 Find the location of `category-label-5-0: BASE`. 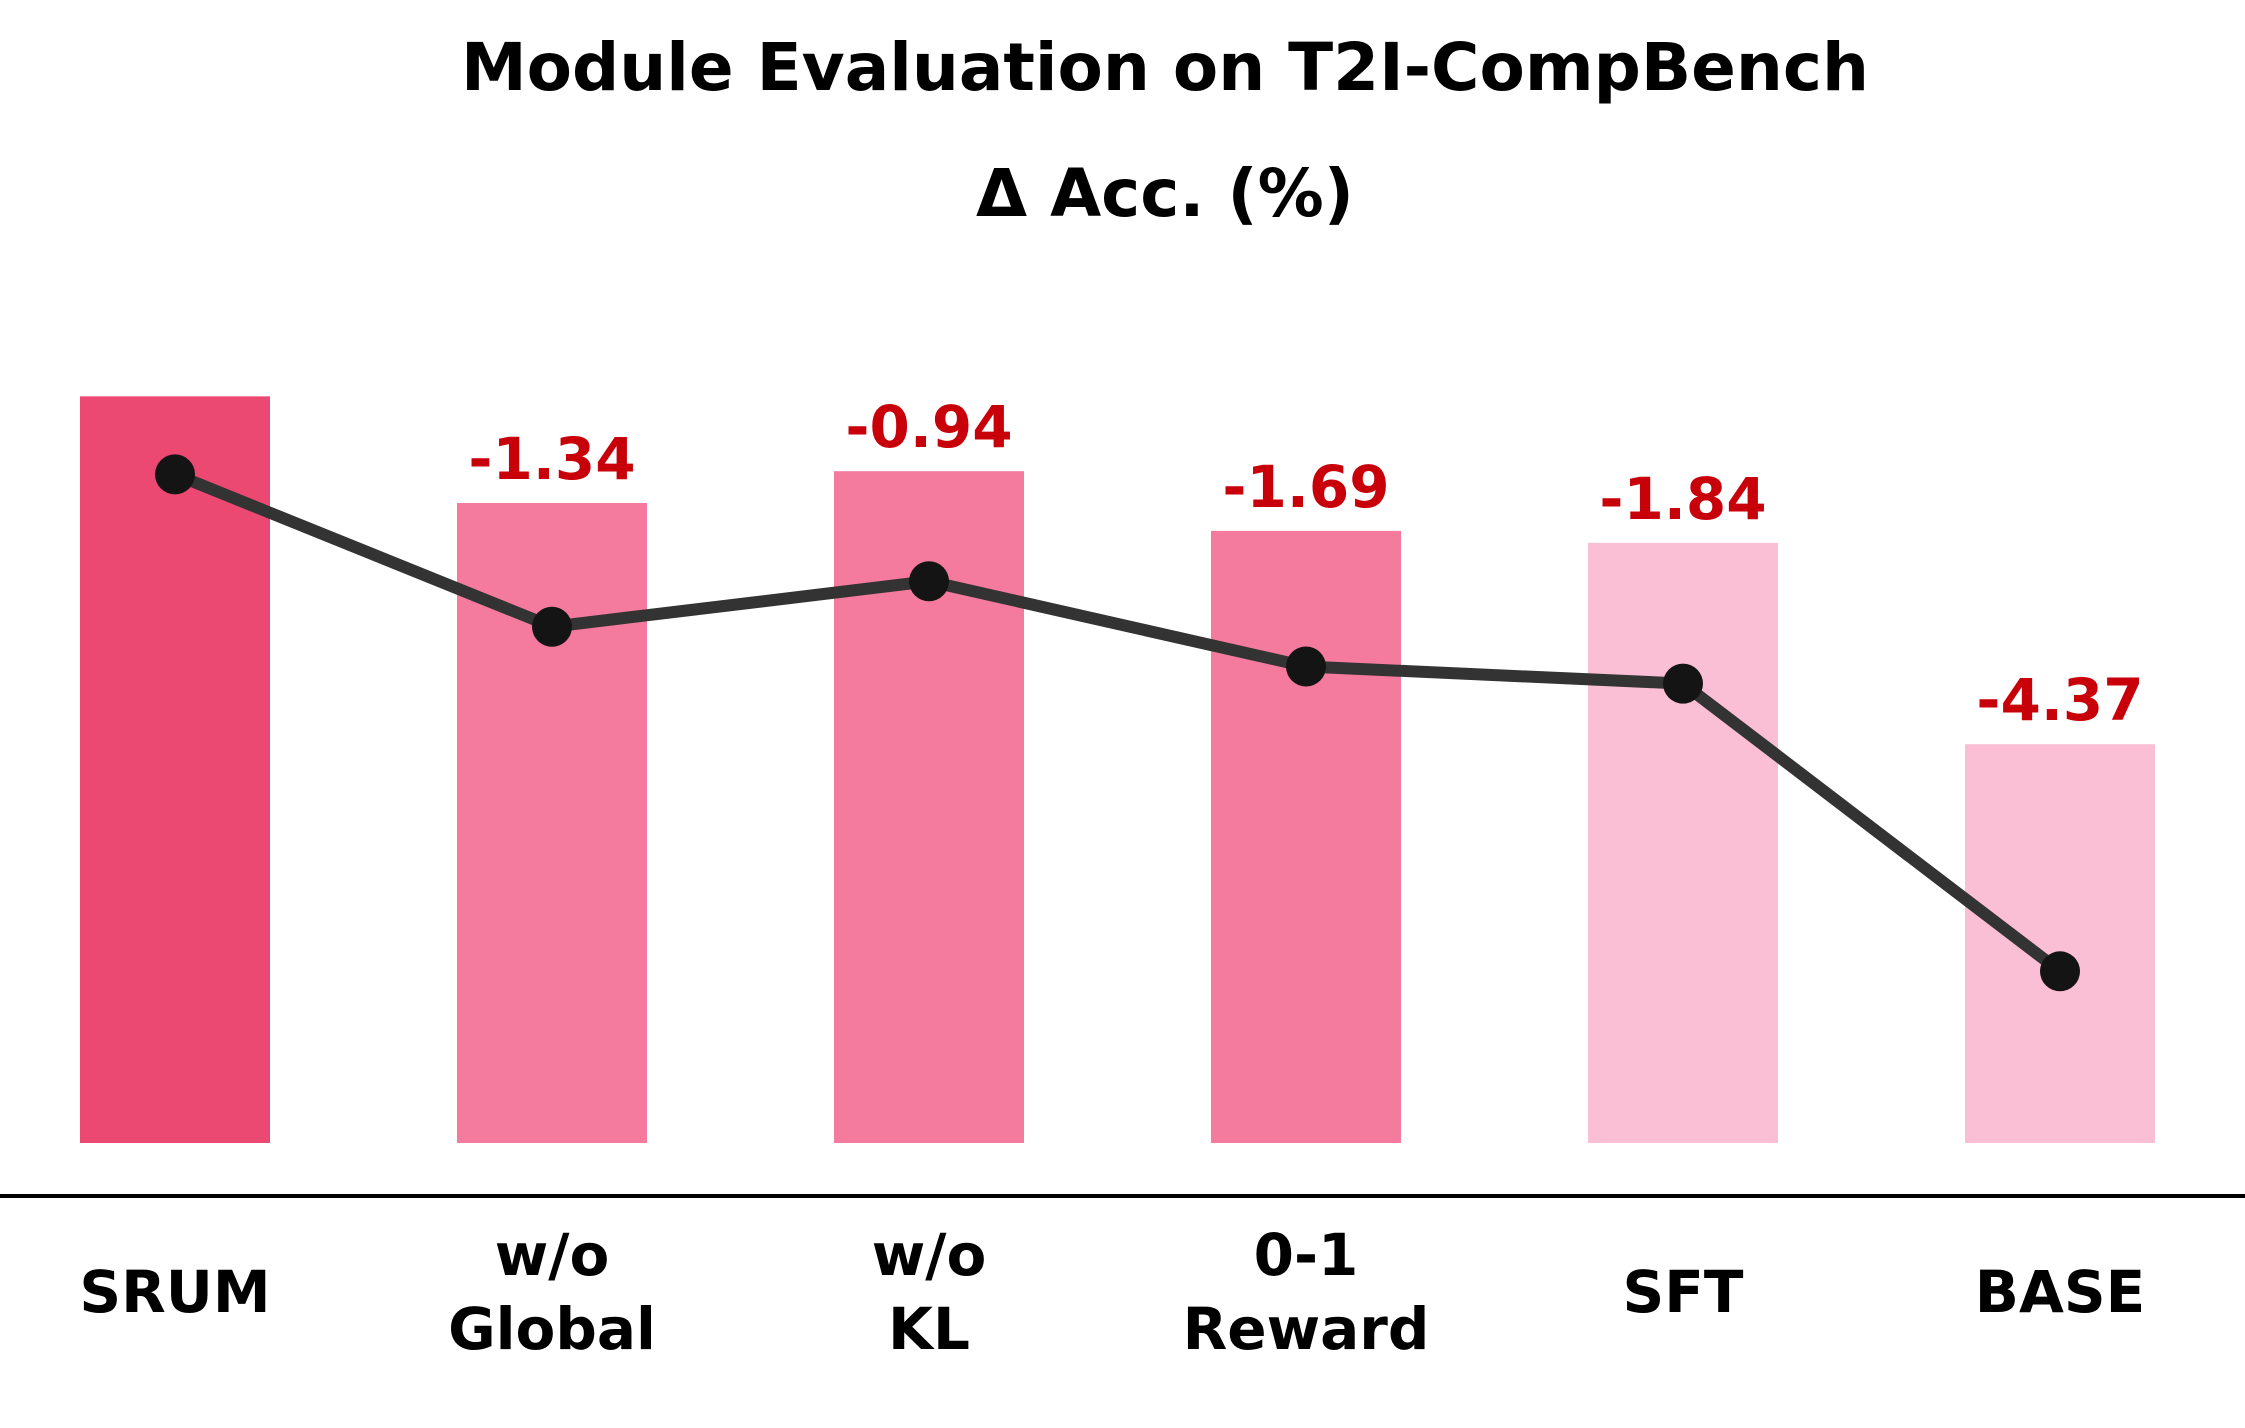

category-label-5-0: BASE is located at coordinates (2060, 1292).